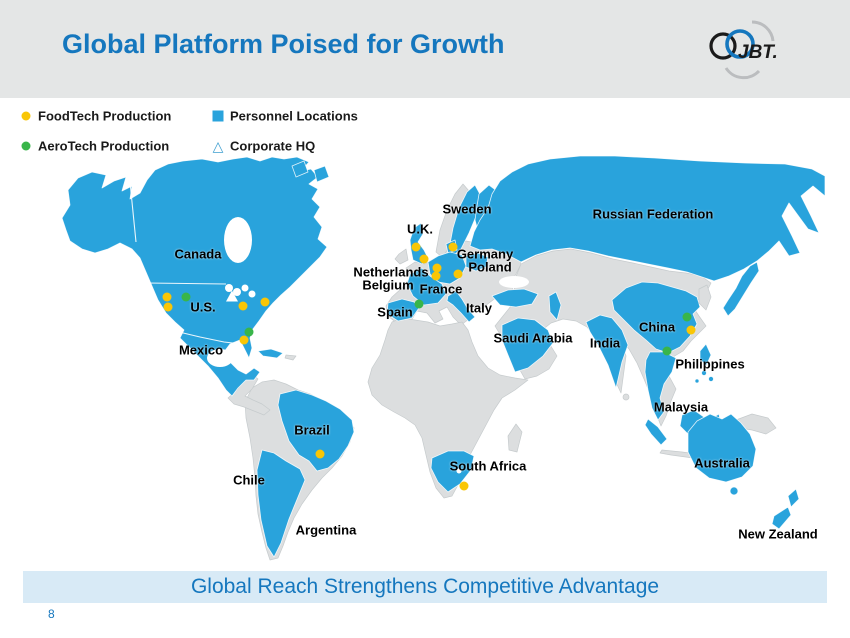  What do you see at coordinates (742, 73) in the screenshot?
I see `logo-swoosh-bottom` at bounding box center [742, 73].